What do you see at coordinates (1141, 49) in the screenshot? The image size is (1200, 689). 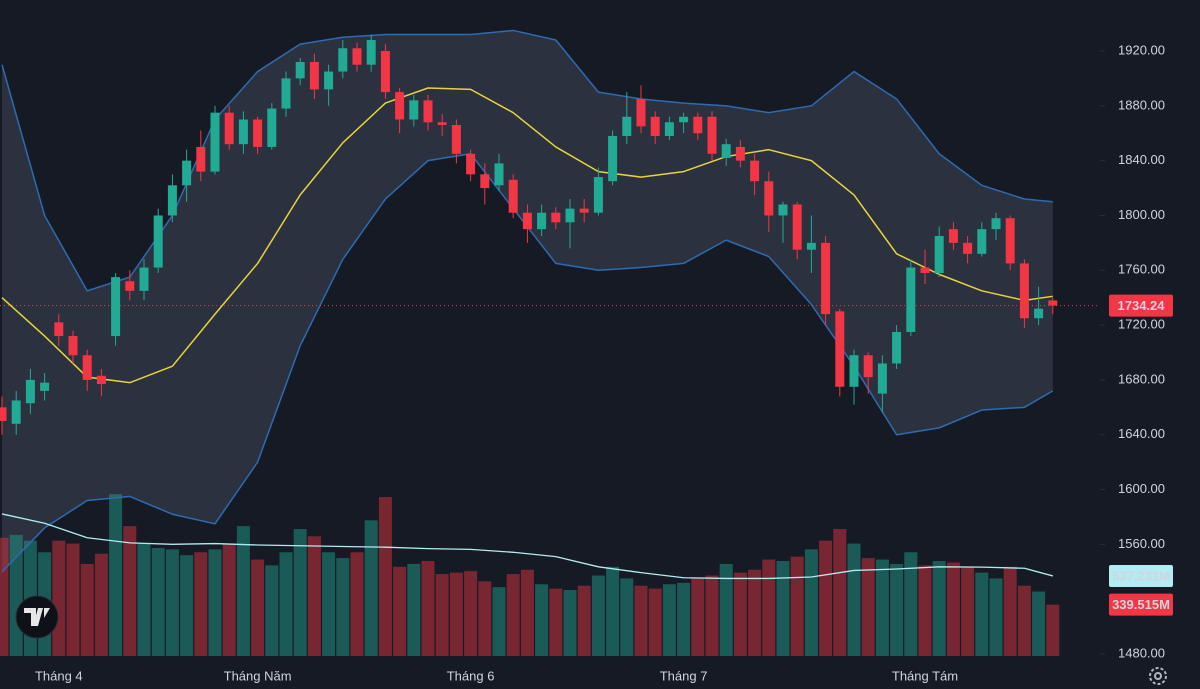 I see `y-tick-label: 1920.00` at bounding box center [1141, 49].